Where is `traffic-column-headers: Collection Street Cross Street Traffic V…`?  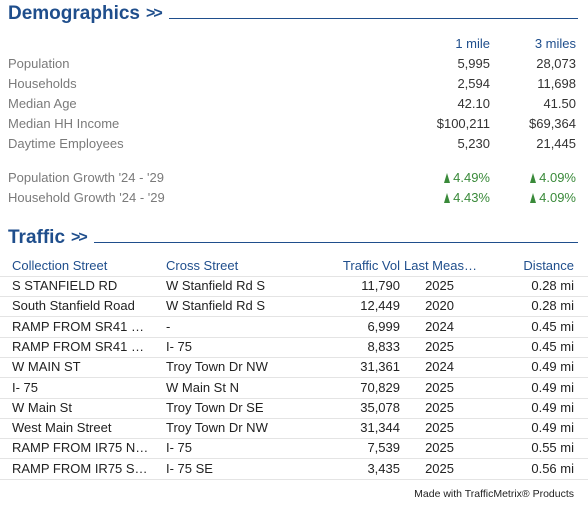
traffic-column-headers: Collection Street Cross Street Traffic V… is located at coordinates (294, 266).